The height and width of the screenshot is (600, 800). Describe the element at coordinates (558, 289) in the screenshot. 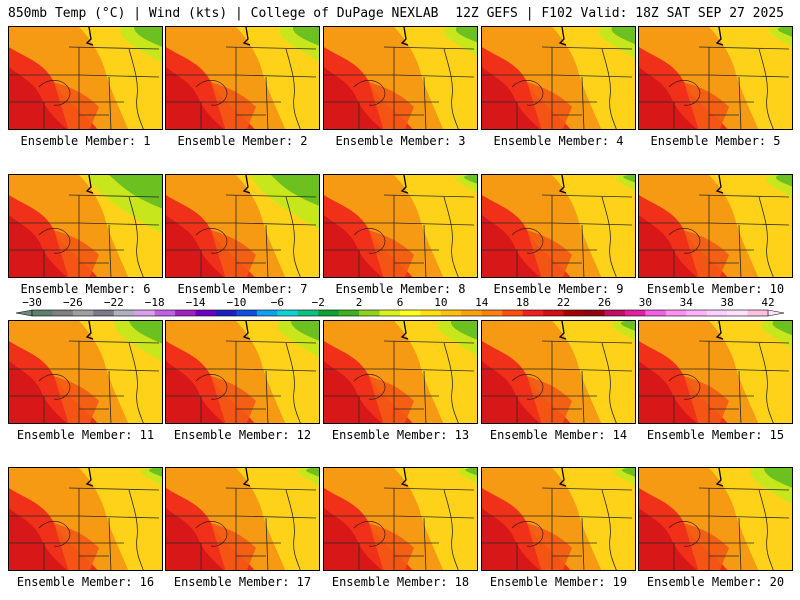

I see `ensemble-member-label: Ensemble Member: 9` at that location.